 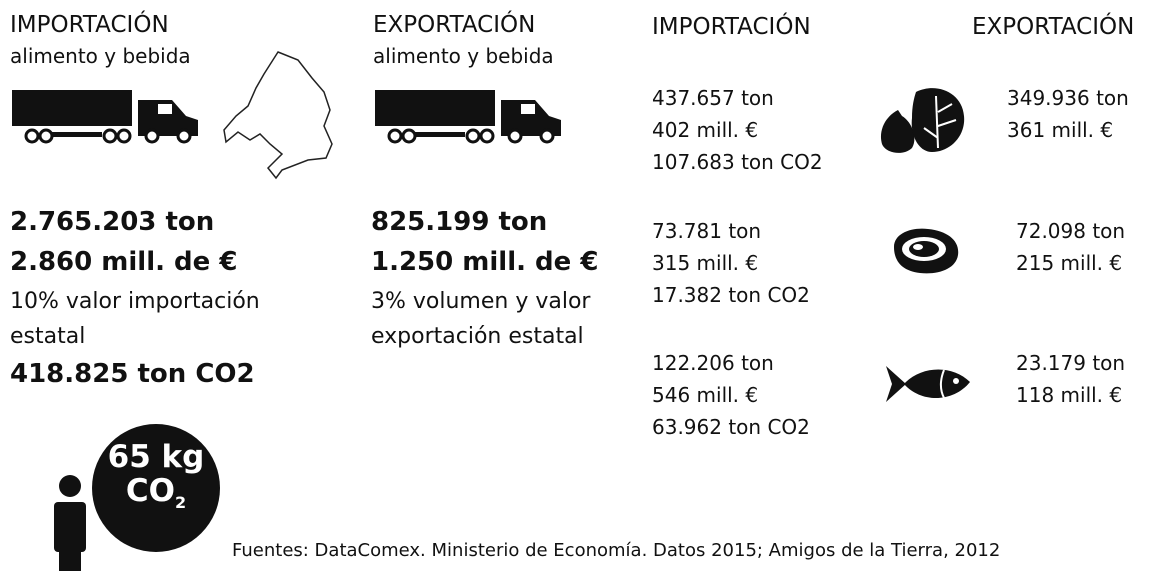 What do you see at coordinates (278, 115) in the screenshot?
I see `region-map` at bounding box center [278, 115].